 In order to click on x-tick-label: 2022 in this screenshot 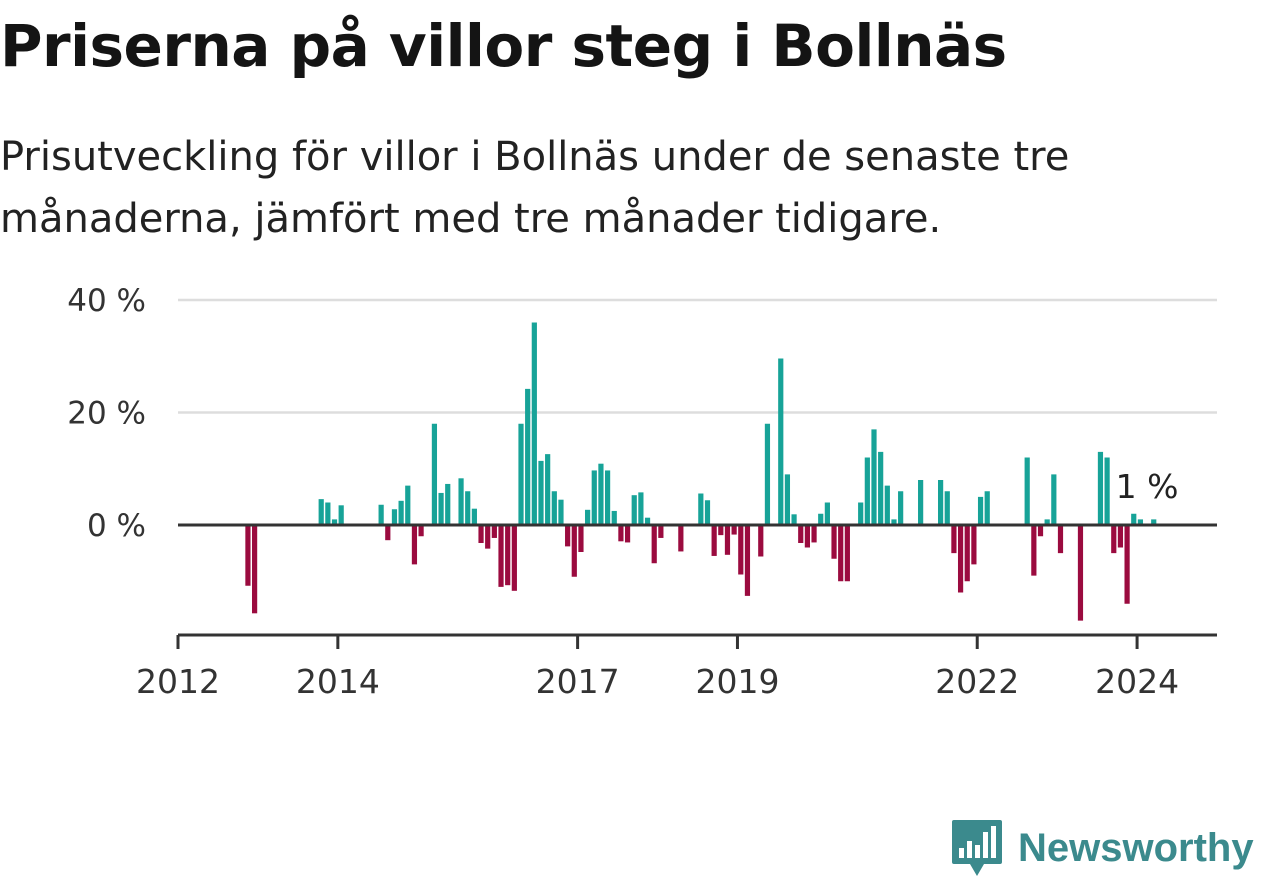, I will do `click(977, 681)`.